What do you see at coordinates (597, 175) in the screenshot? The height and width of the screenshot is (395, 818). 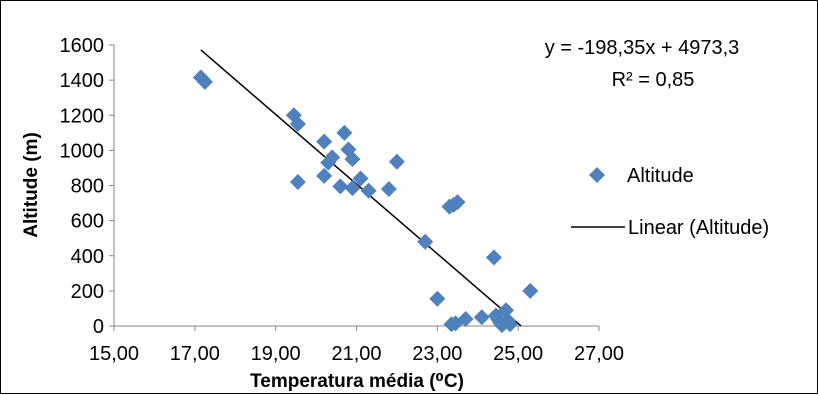 I see `legend-marker-altitude` at bounding box center [597, 175].